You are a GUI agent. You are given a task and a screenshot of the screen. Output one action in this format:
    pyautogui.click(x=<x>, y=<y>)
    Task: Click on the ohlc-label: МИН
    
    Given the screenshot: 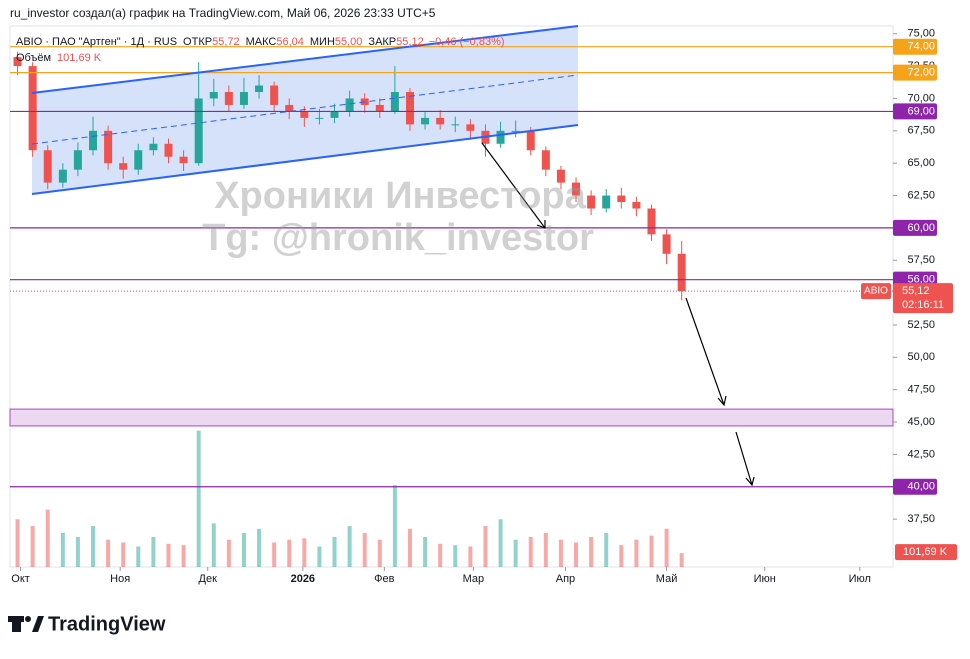 What is the action you would take?
    pyautogui.click(x=322, y=42)
    